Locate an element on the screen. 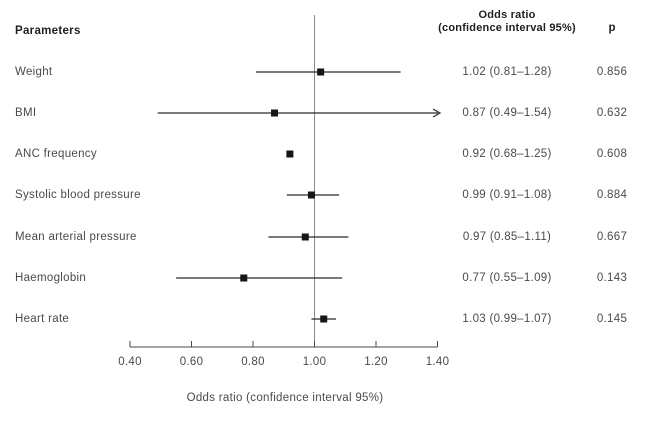 The image size is (645, 422). odds-ratio-value: 0.87 (0.49–1.54) is located at coordinates (507, 113).